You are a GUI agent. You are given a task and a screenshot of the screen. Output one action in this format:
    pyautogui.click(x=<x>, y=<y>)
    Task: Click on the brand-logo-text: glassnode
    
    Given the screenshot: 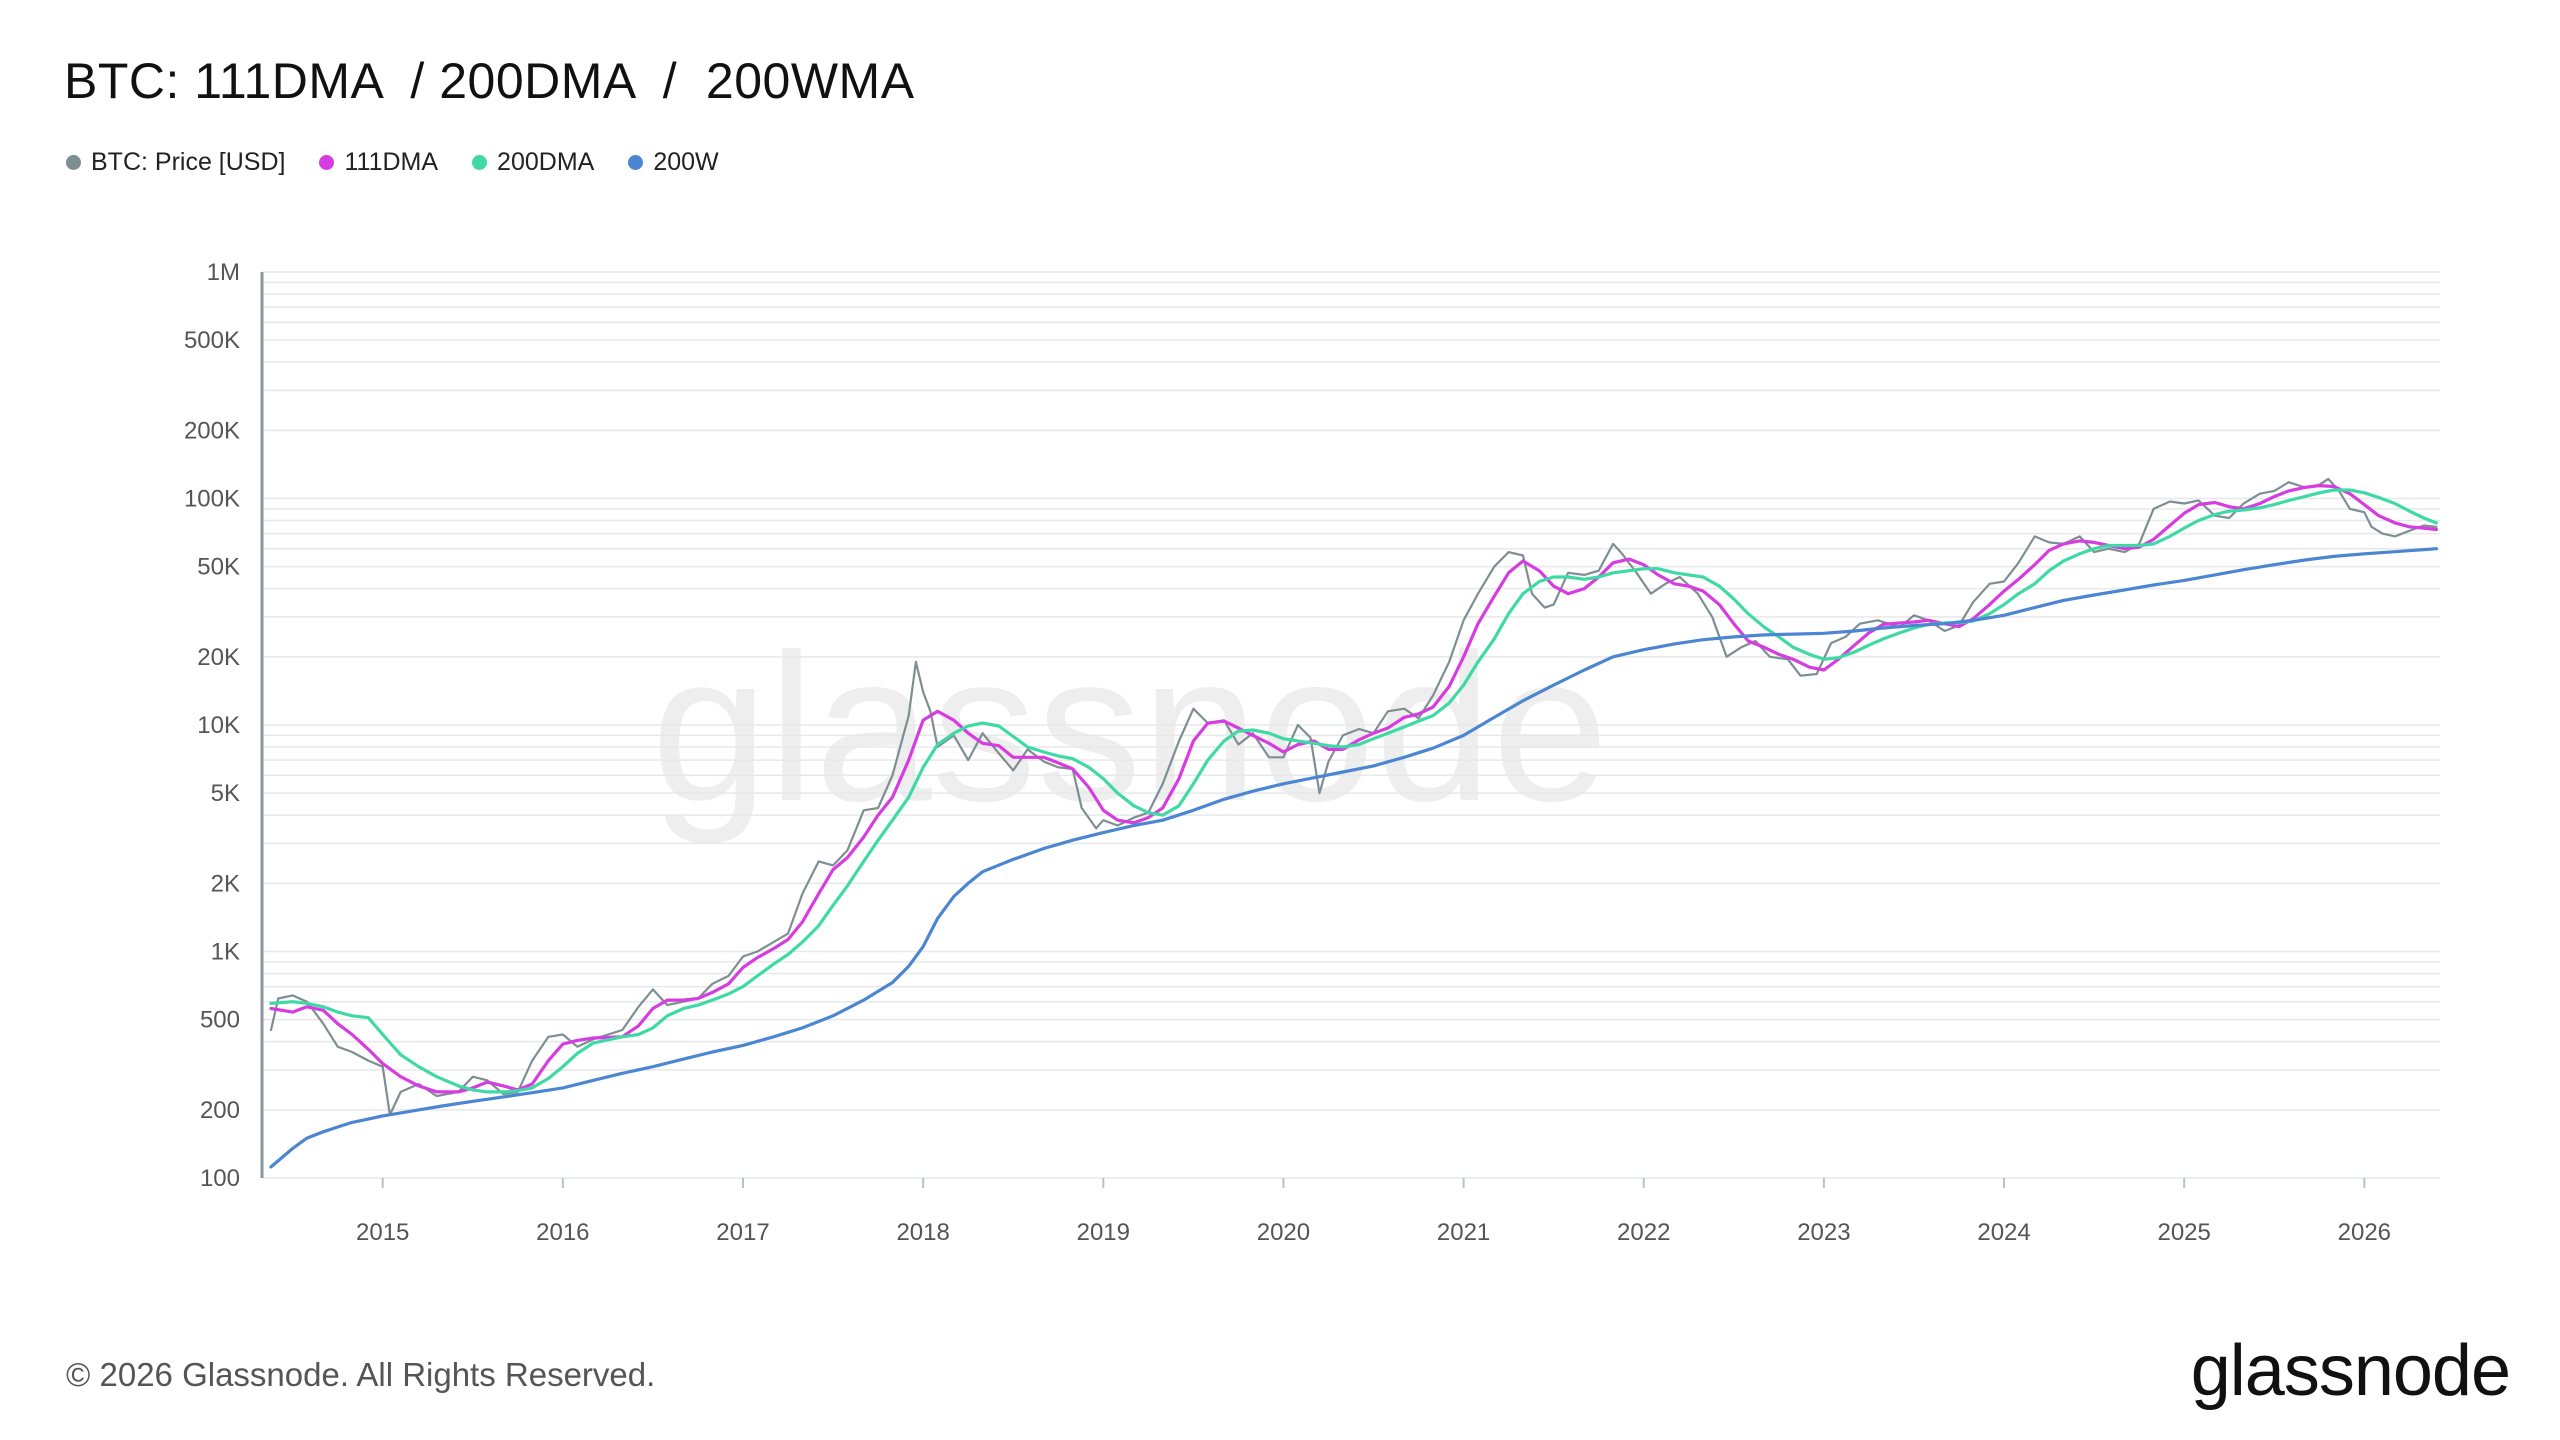 What is the action you would take?
    pyautogui.click(x=2350, y=1371)
    